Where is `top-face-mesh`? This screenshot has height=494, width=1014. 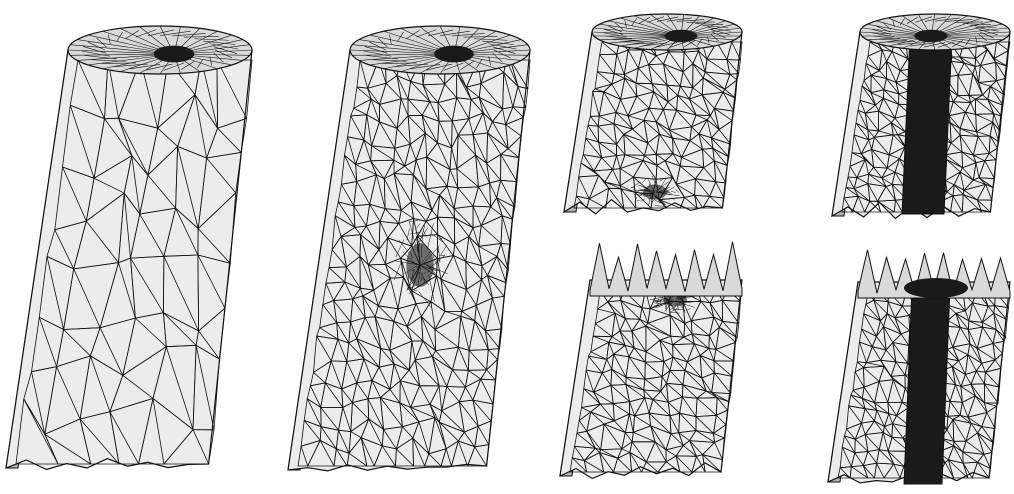 top-face-mesh is located at coordinates (667, 32).